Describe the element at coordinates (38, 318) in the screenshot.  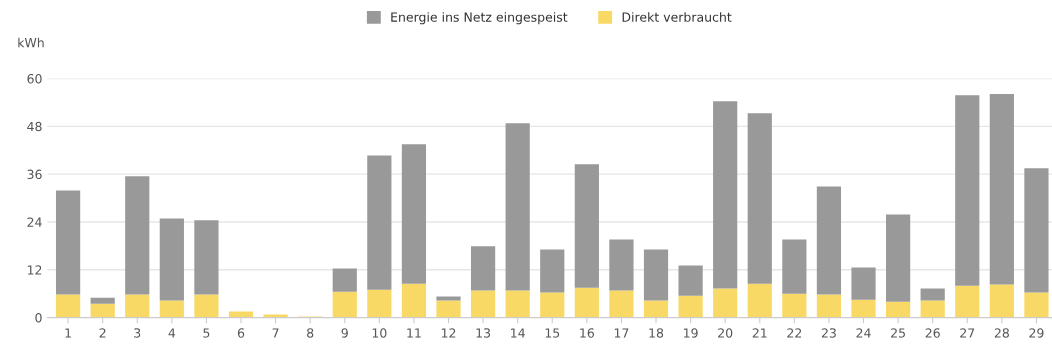
I see `y-tick-label: 0` at that location.